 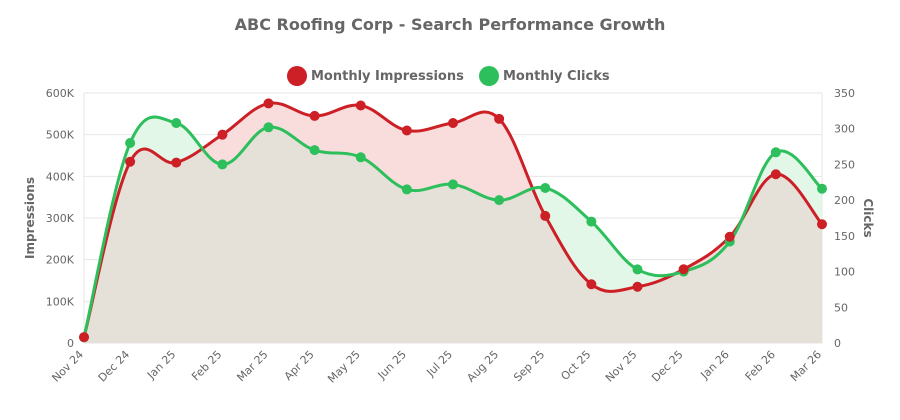 What do you see at coordinates (575, 365) in the screenshot?
I see `x-tick-label: Oct 25` at bounding box center [575, 365].